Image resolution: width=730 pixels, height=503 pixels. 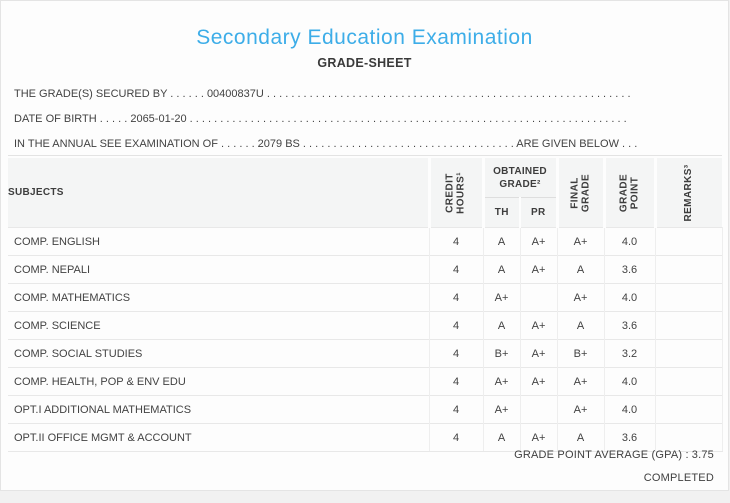 What do you see at coordinates (218, 325) in the screenshot?
I see `subject-cell: COMP. SCIENCE` at bounding box center [218, 325].